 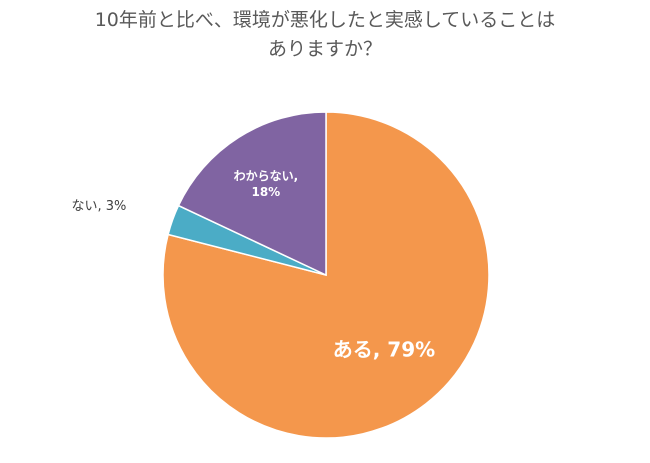 What do you see at coordinates (324, 49) in the screenshot?
I see `chart-title-line-2: ありますか？` at bounding box center [324, 49].